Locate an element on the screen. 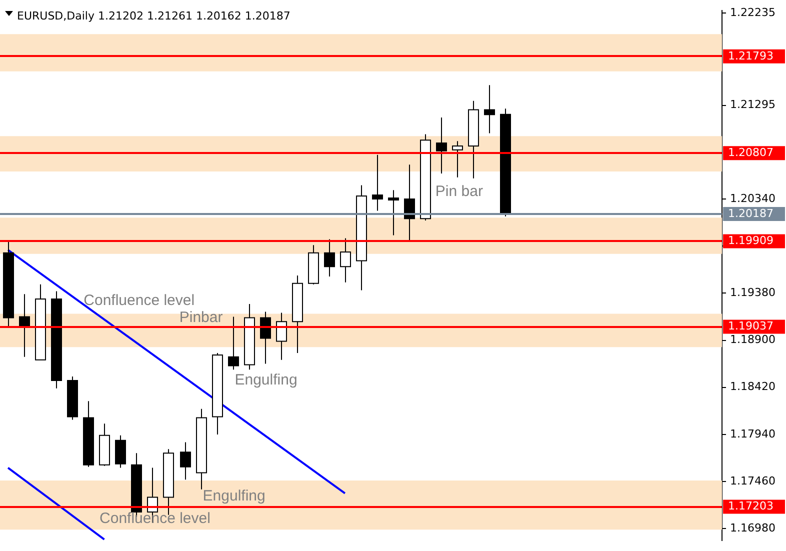  y-tick-label: 1.20340 is located at coordinates (753, 198).